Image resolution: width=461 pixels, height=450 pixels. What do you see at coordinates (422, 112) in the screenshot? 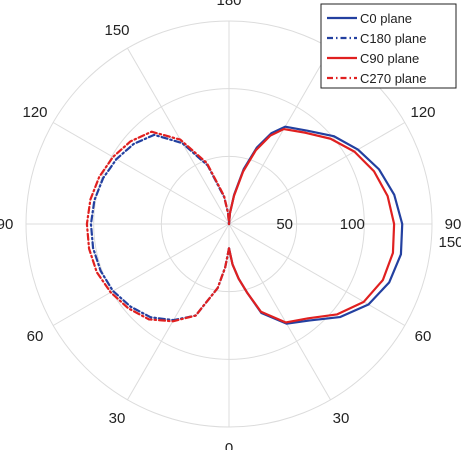
I see `angle-tick-label-right-120: 120` at bounding box center [422, 112].